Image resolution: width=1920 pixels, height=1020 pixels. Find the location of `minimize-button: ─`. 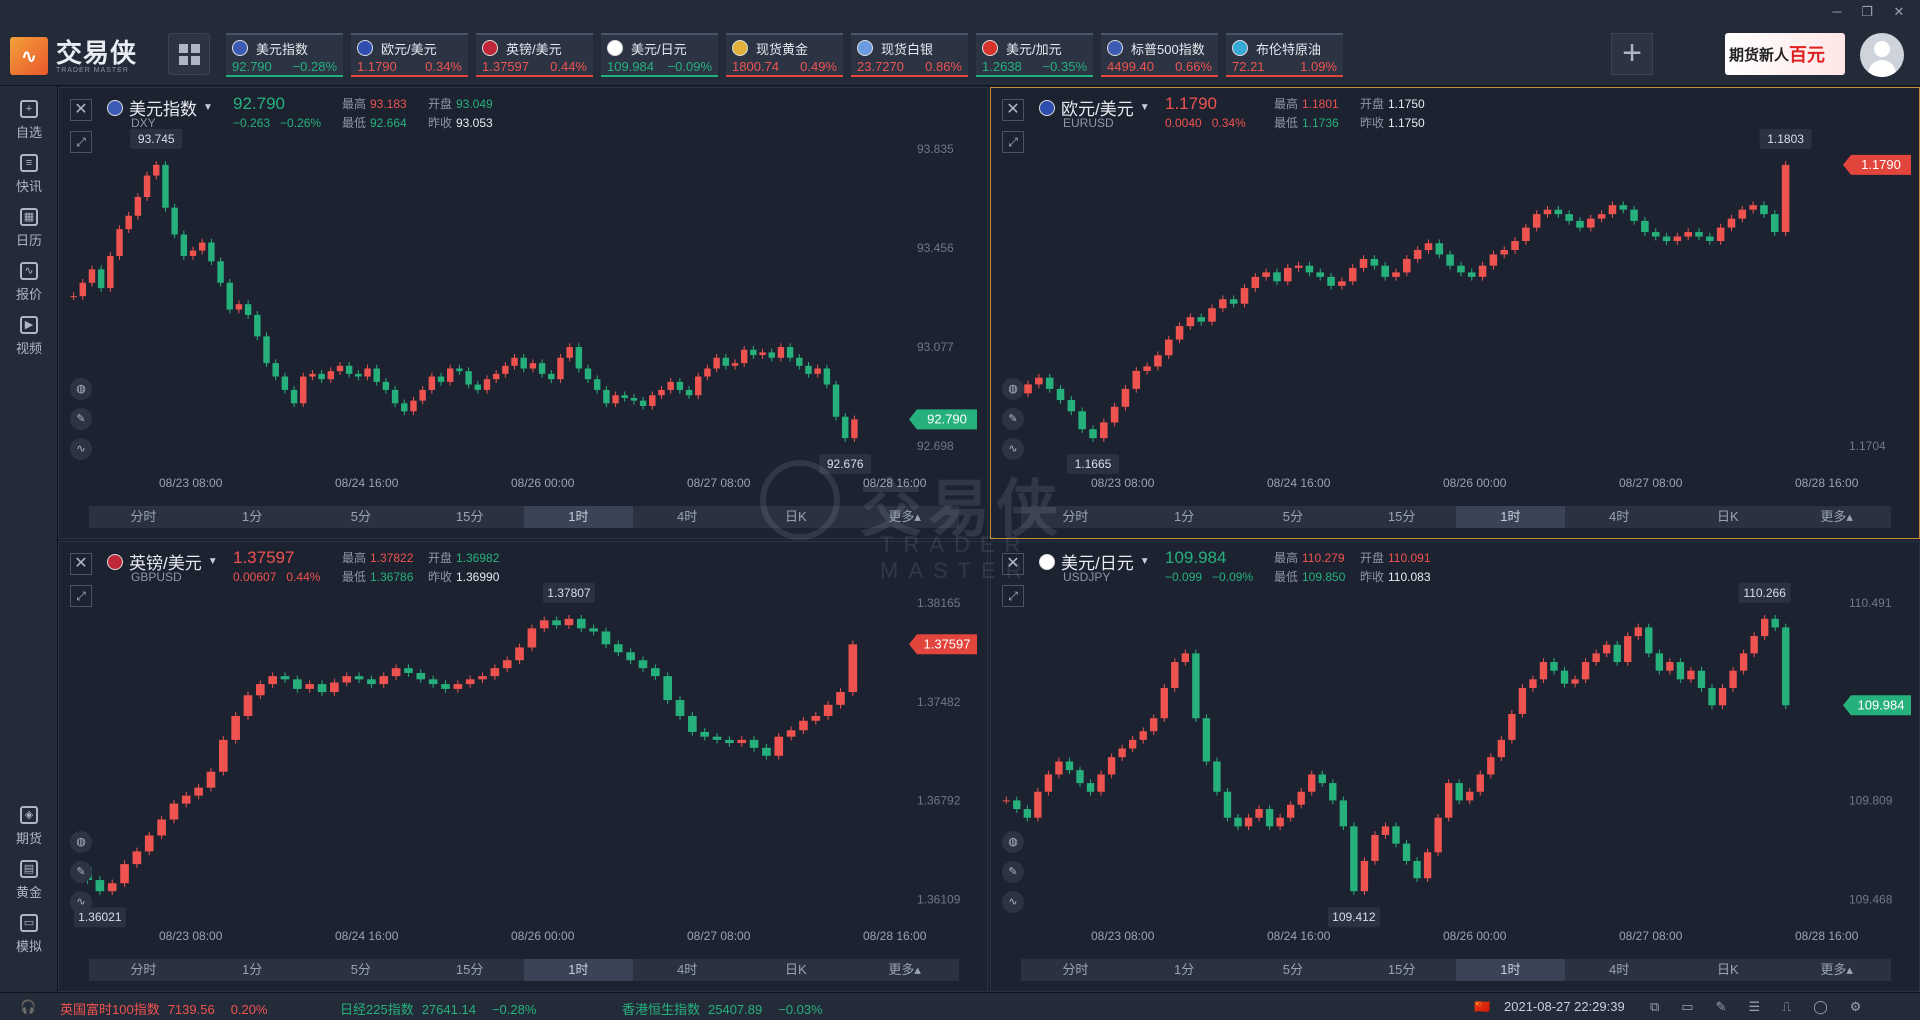

minimize-button: ─ is located at coordinates (1837, 11).